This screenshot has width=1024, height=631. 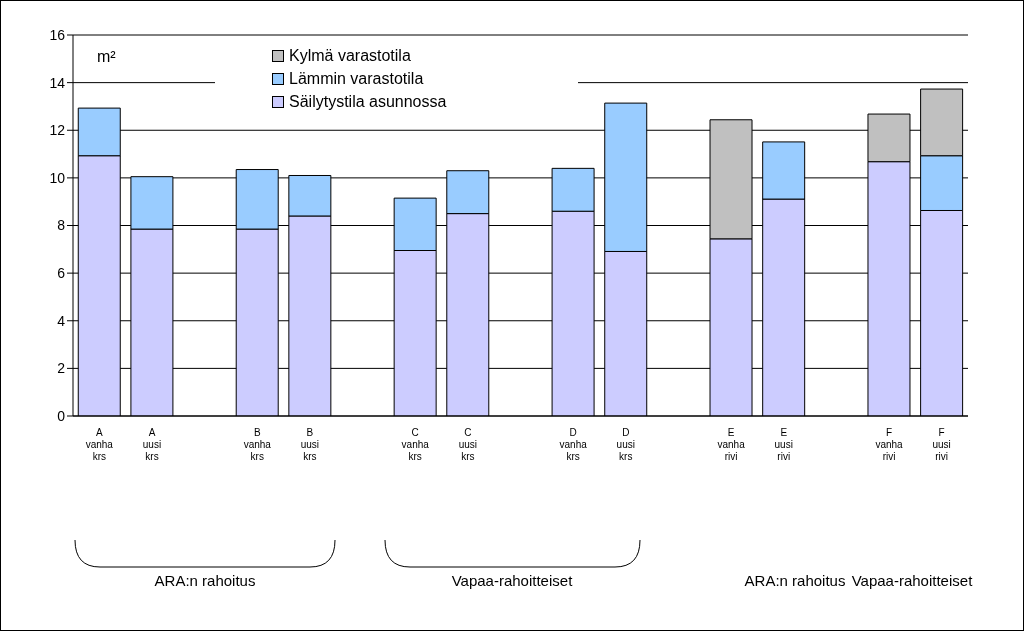 What do you see at coordinates (468, 444) in the screenshot?
I see `x-tick-label: C uusi krs` at bounding box center [468, 444].